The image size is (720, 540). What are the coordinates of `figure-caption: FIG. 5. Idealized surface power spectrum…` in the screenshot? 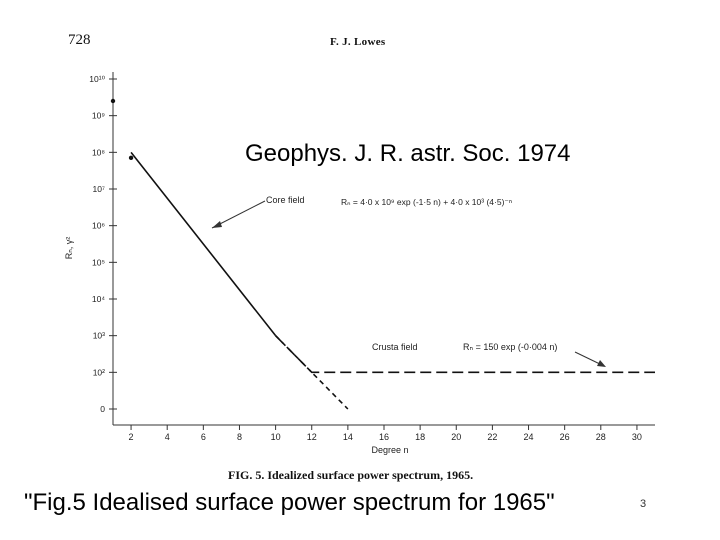 It's located at (351, 475).